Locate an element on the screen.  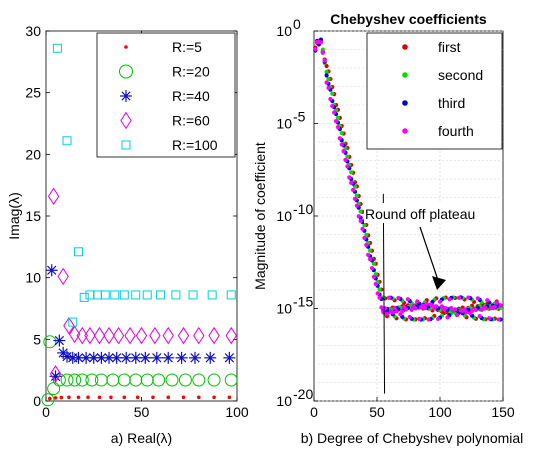
y-tick-exponent: -10 is located at coordinates (303, 209).